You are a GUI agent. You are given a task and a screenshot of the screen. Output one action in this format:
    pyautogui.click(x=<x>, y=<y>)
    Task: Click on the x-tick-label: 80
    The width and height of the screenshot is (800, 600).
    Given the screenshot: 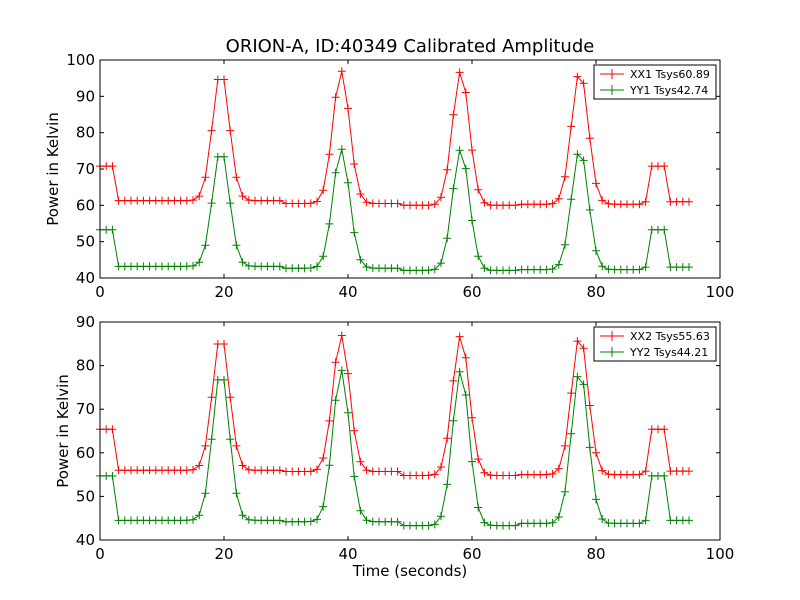 What is the action you would take?
    pyautogui.click(x=595, y=554)
    